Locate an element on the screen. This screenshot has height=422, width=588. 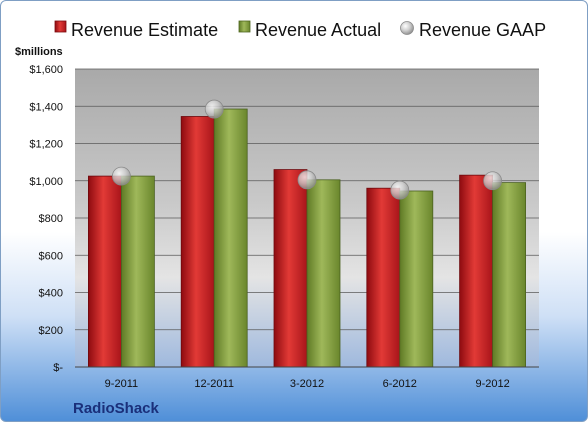
x-tick-label: 9-2012 is located at coordinates (492, 384).